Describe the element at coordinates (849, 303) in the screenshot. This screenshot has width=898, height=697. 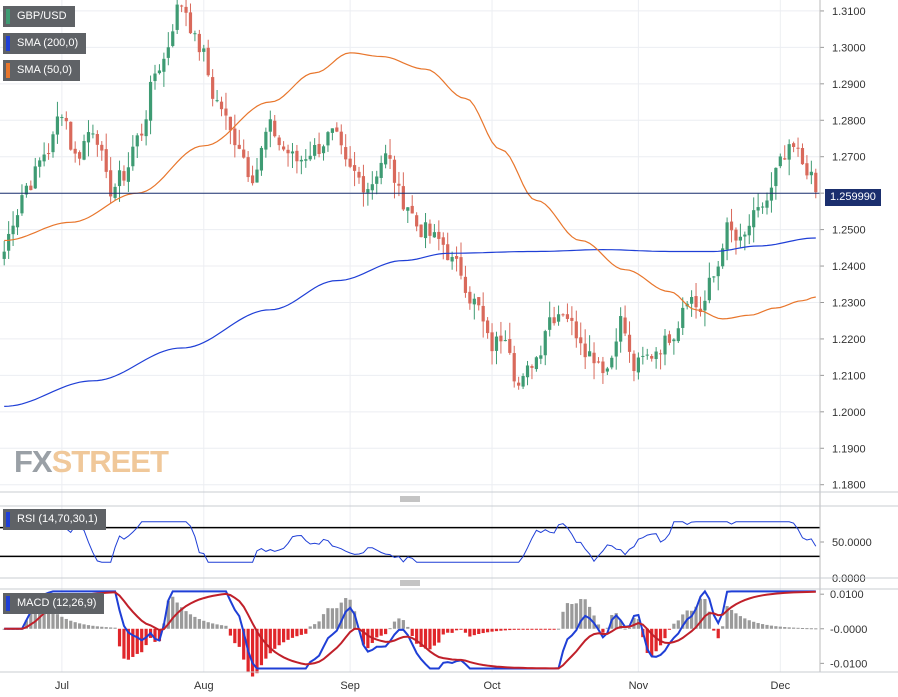
I see `y-tick-label: 1.2300` at that location.